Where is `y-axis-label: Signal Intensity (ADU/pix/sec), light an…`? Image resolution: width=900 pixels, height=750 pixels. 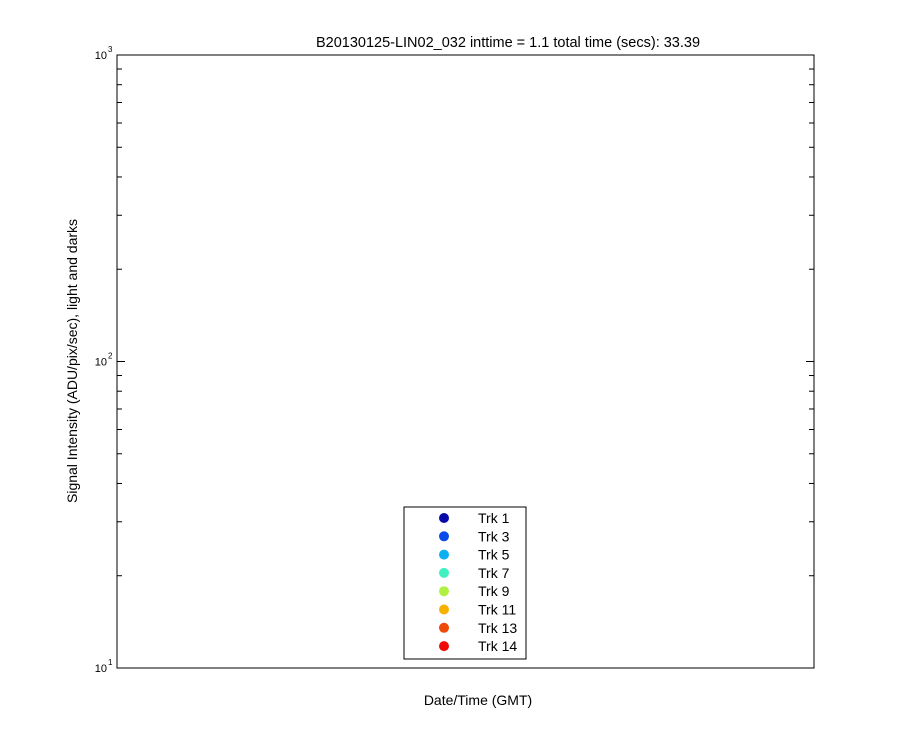
y-axis-label: Signal Intensity (ADU/pix/sec), light an… is located at coordinates (72, 361).